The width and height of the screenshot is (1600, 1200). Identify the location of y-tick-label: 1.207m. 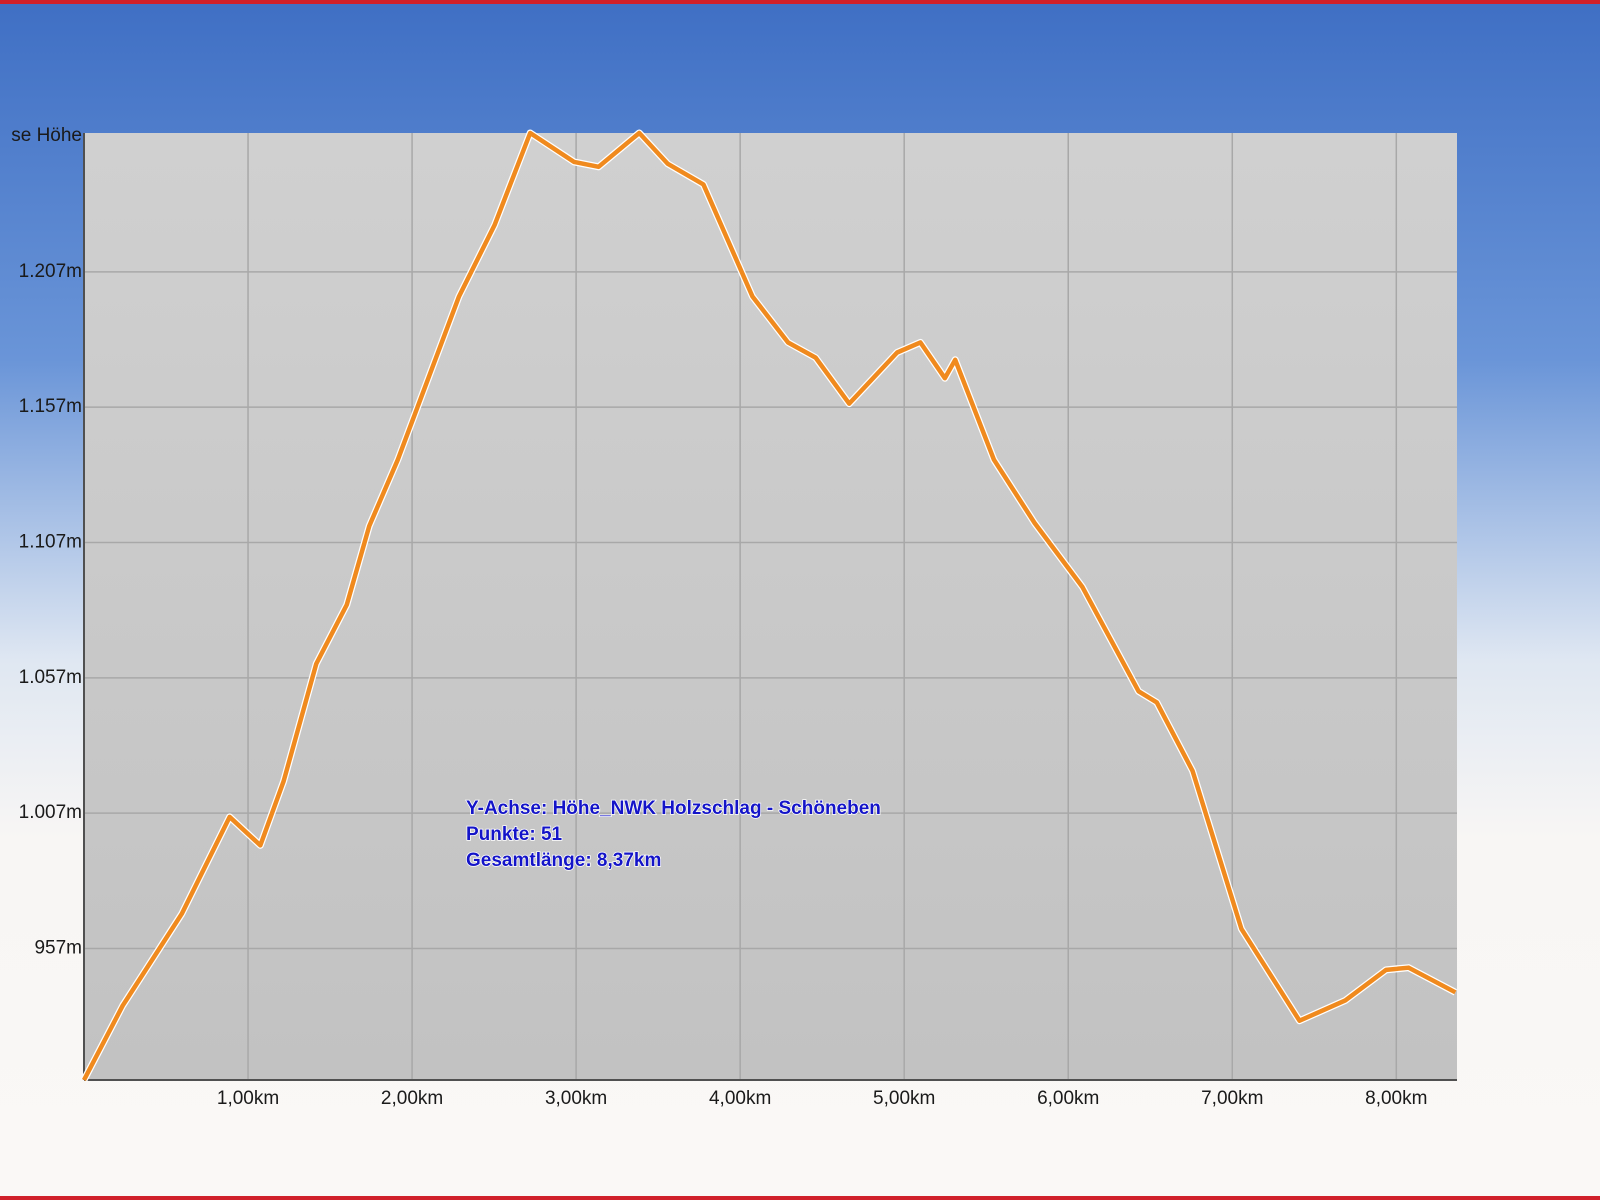
(50, 271).